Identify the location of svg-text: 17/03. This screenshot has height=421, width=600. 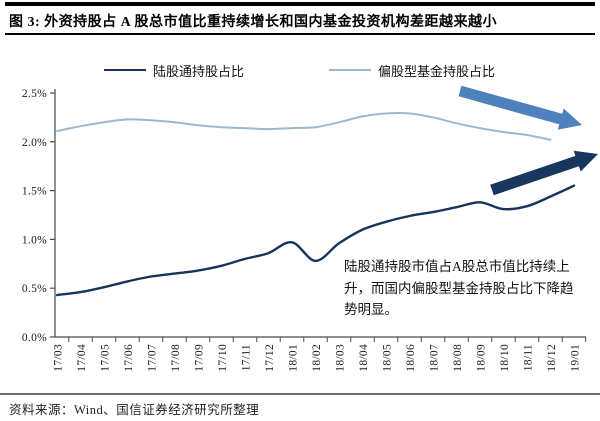
(59, 358).